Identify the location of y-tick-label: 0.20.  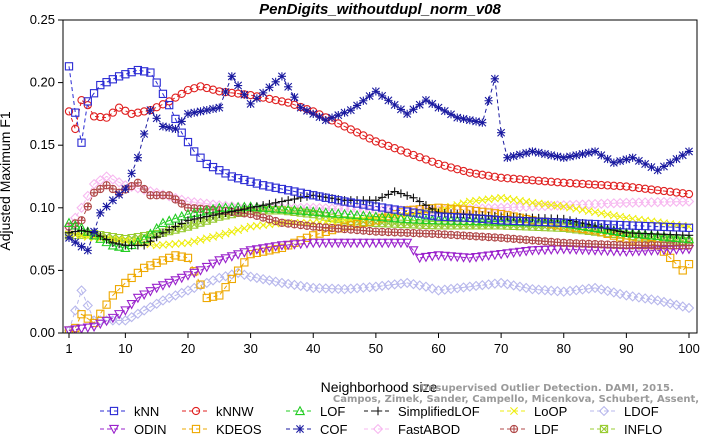
(42, 82).